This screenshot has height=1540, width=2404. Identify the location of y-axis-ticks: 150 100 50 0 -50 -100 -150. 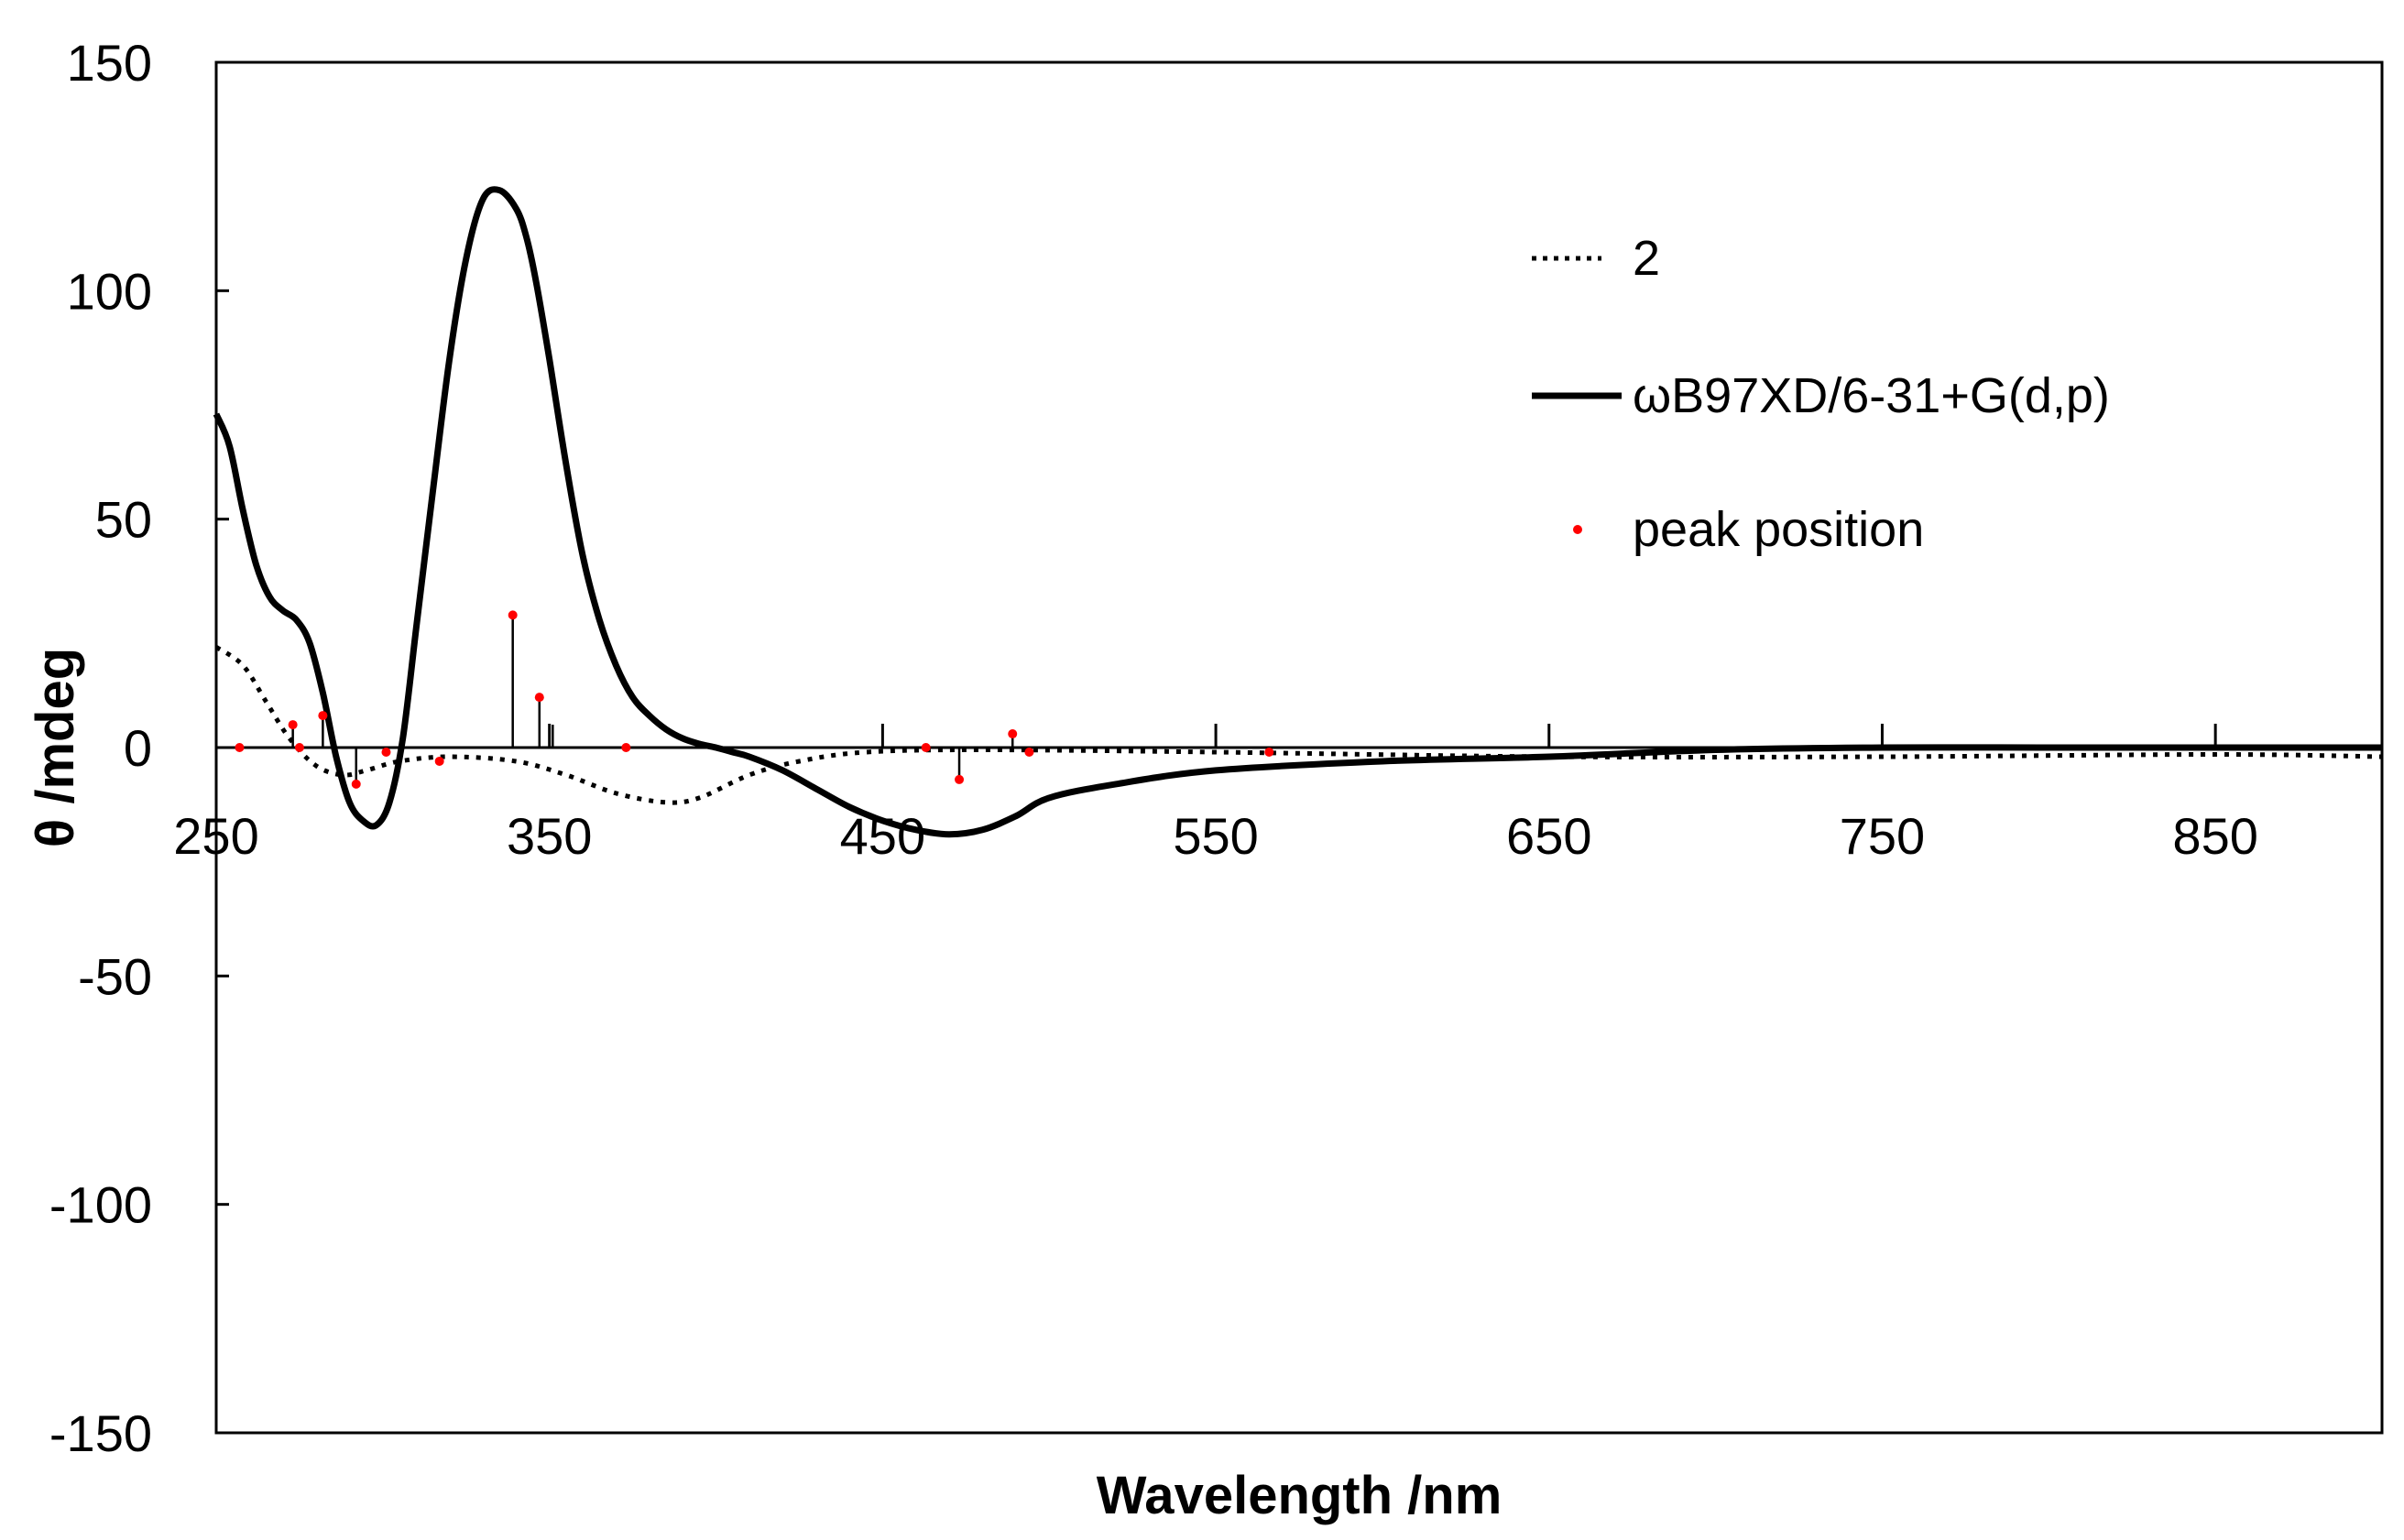
(139, 748).